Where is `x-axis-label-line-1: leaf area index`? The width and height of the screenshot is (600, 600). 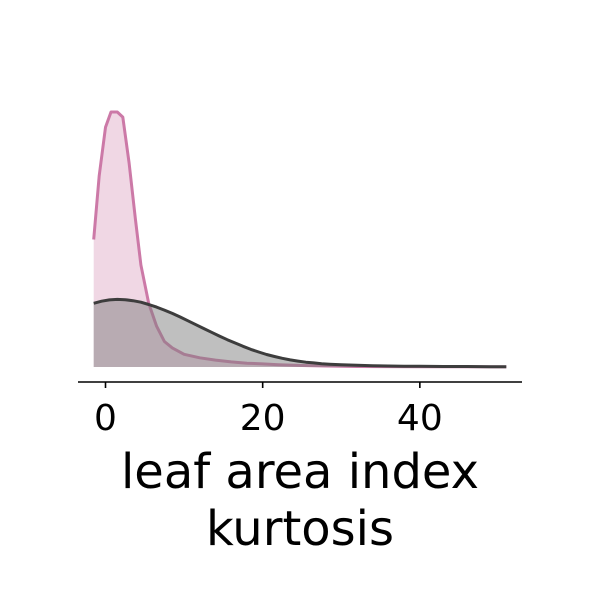
x-axis-label-line-1: leaf area index is located at coordinates (300, 472).